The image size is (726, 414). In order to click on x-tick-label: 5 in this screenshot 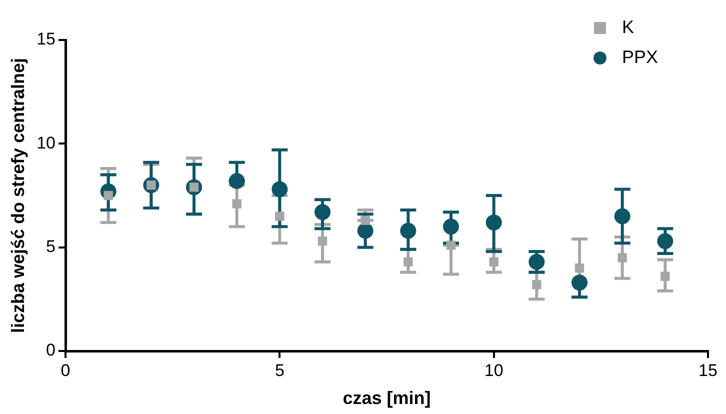, I will do `click(279, 370)`.